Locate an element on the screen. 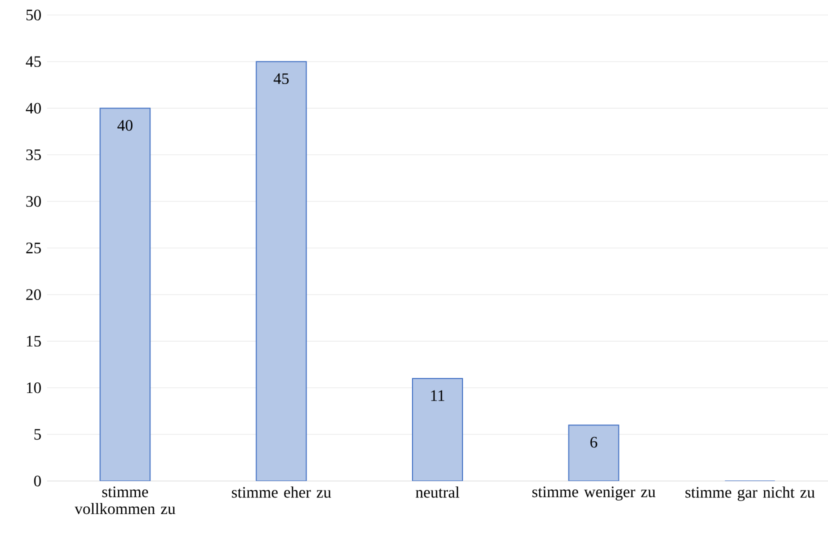 This screenshot has width=828, height=540. y-tick-label: 25 is located at coordinates (33, 248).